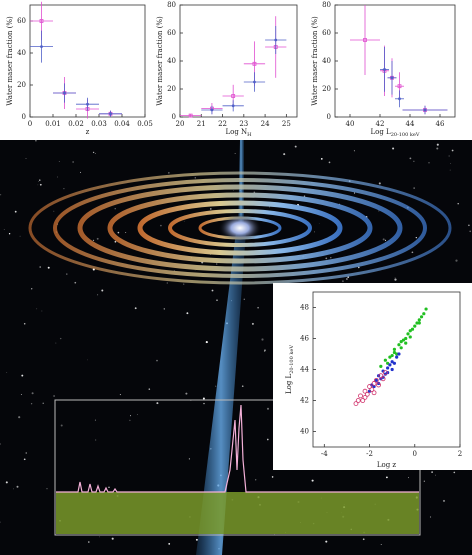  Describe the element at coordinates (292, 359) in the screenshot. I see `y-axis-label-sub: 20-100 keV` at that location.